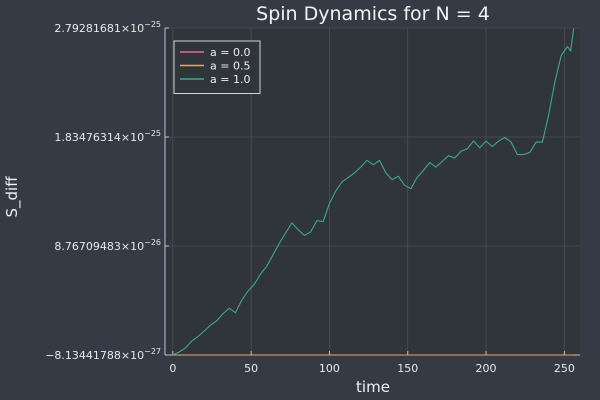 This screenshot has width=600, height=400. I want to click on y-tick-label-2: 1.83476314×10⁻²⁵, so click(107, 136).